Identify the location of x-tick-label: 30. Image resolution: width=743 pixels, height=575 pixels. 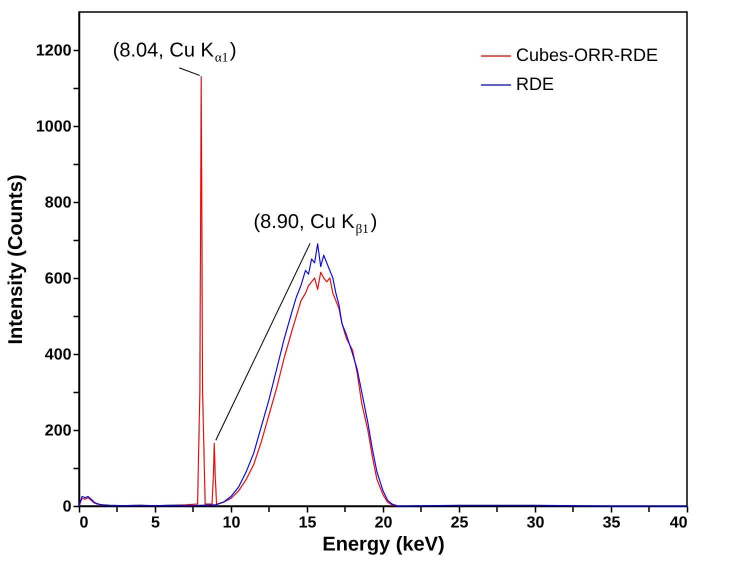
(535, 523).